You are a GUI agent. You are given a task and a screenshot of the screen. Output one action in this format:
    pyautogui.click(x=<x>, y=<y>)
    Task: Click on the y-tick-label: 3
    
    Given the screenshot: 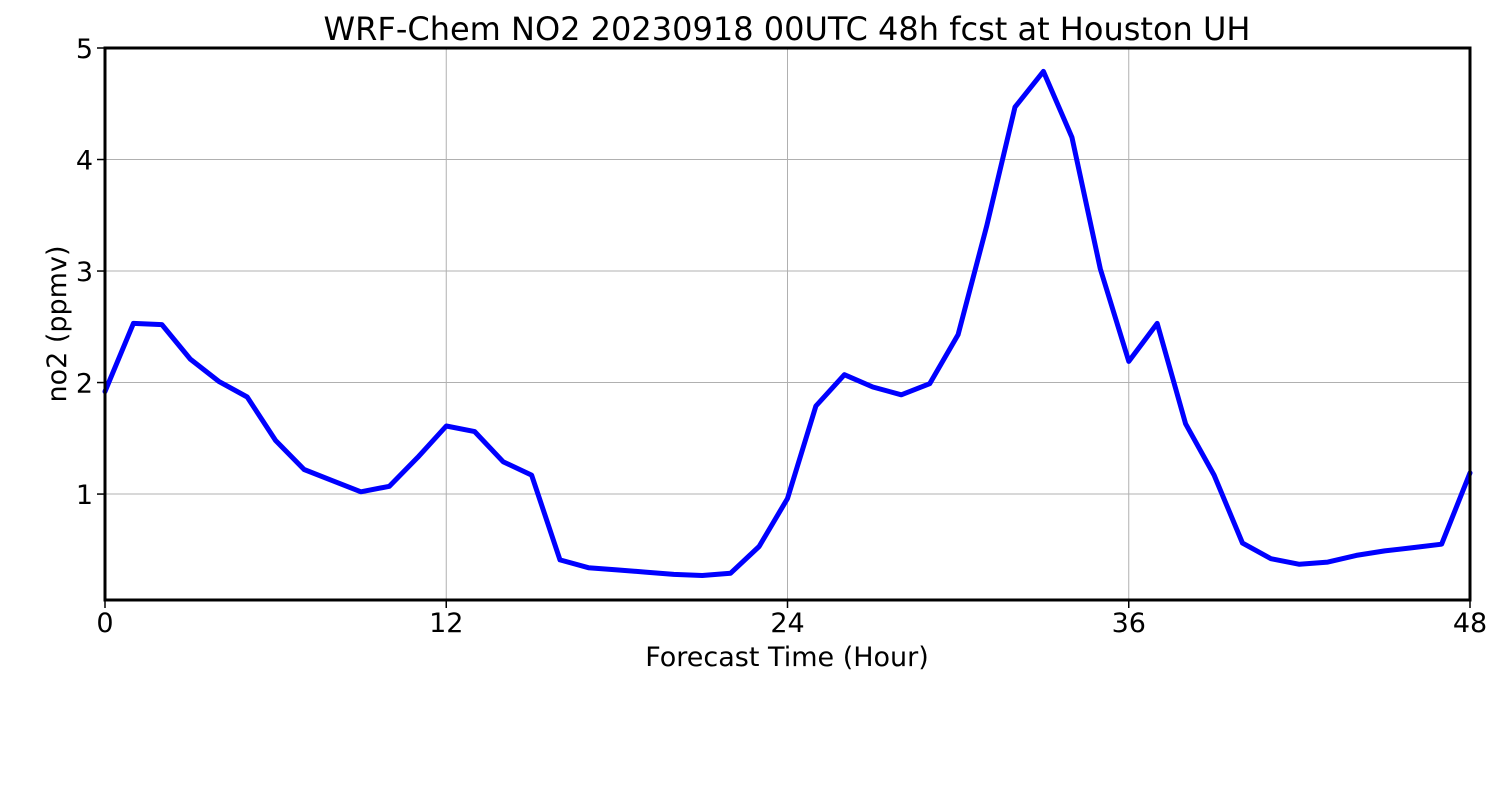 What is the action you would take?
    pyautogui.click(x=84, y=272)
    